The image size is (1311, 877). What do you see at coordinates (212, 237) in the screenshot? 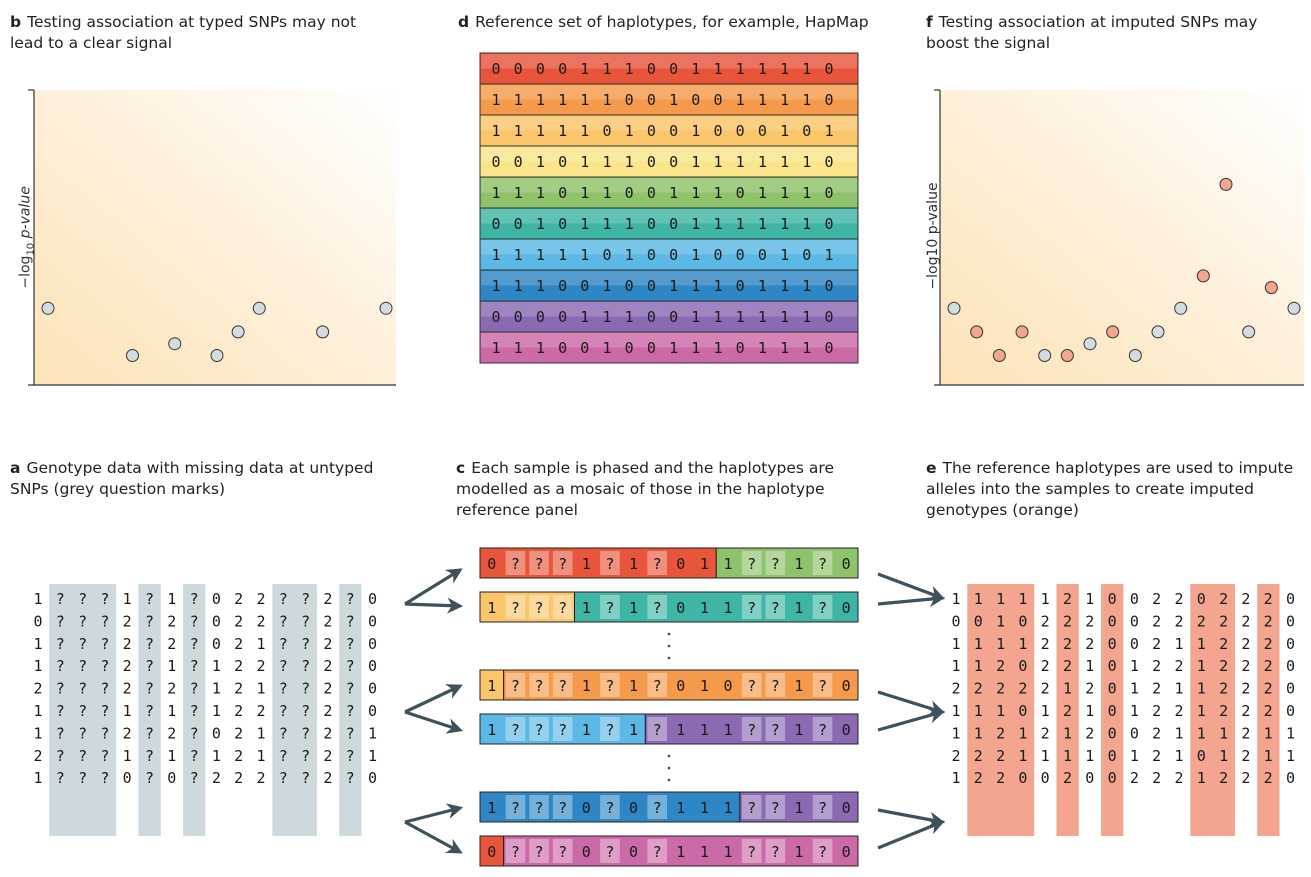
I see `plot-b` at bounding box center [212, 237].